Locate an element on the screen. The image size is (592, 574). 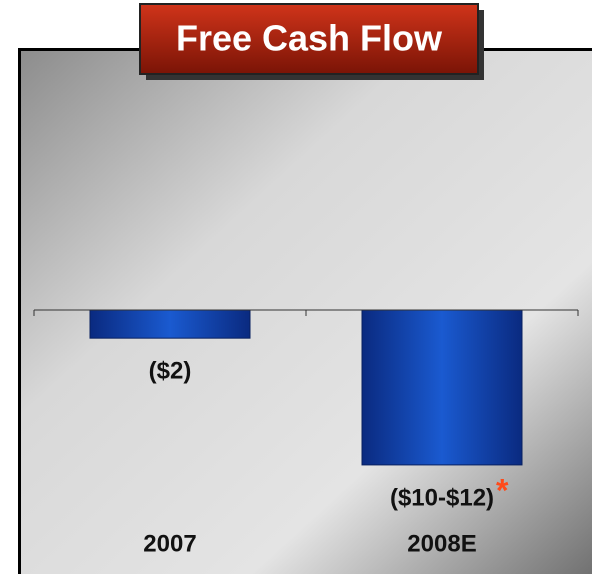
value-label: ($10-$12) is located at coordinates (442, 497).